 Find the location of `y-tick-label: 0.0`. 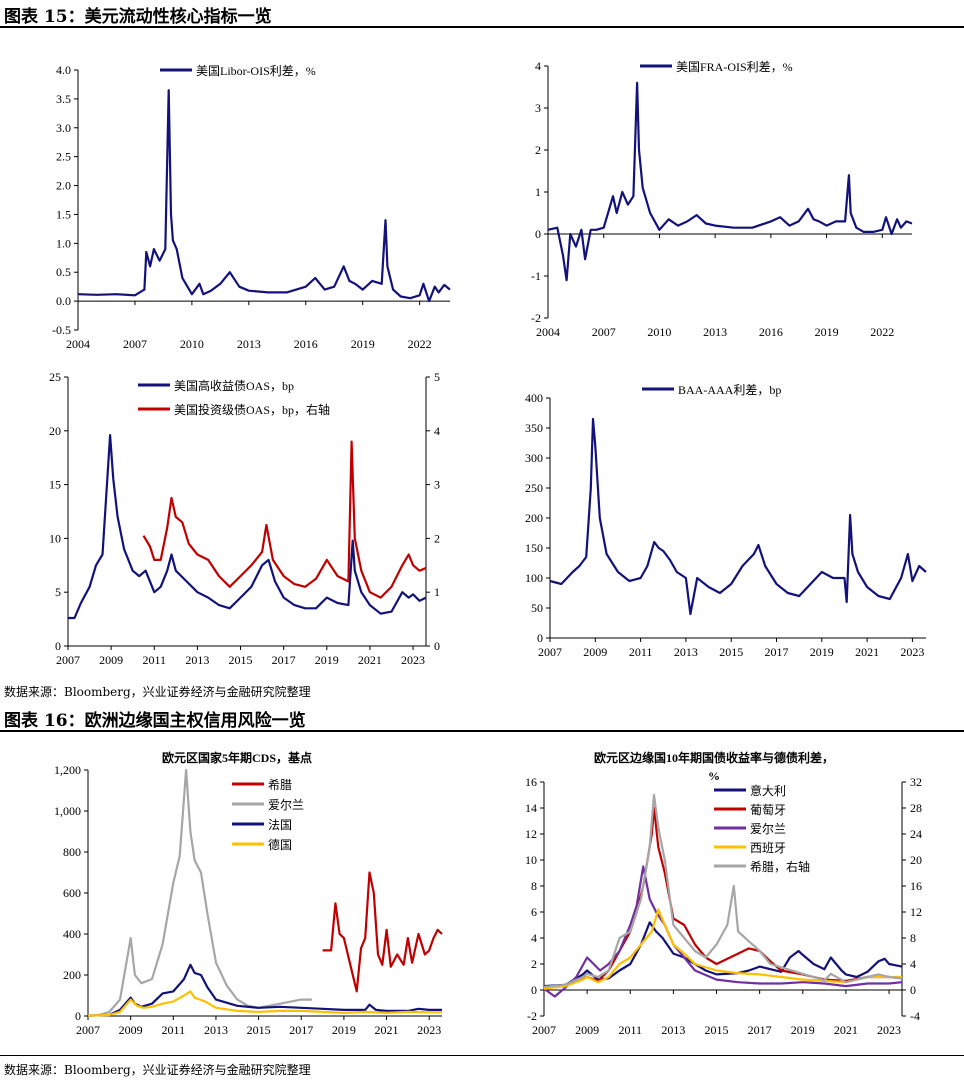

y-tick-label: 0.0 is located at coordinates (63, 301).